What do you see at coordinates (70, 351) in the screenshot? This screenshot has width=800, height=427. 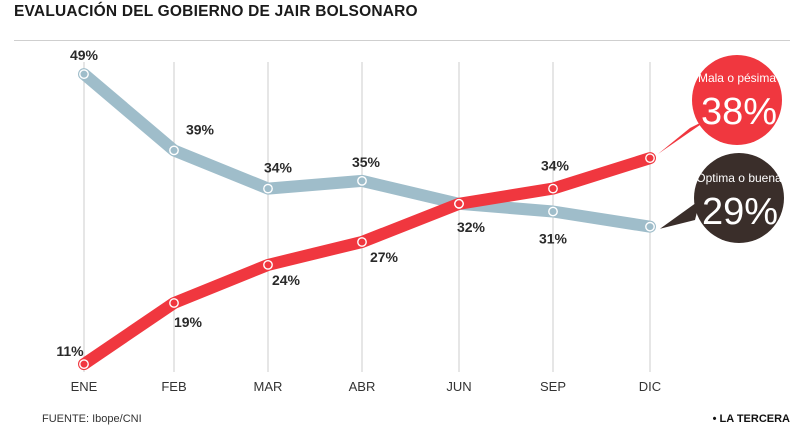 I see `data-label-mala: 11%` at bounding box center [70, 351].